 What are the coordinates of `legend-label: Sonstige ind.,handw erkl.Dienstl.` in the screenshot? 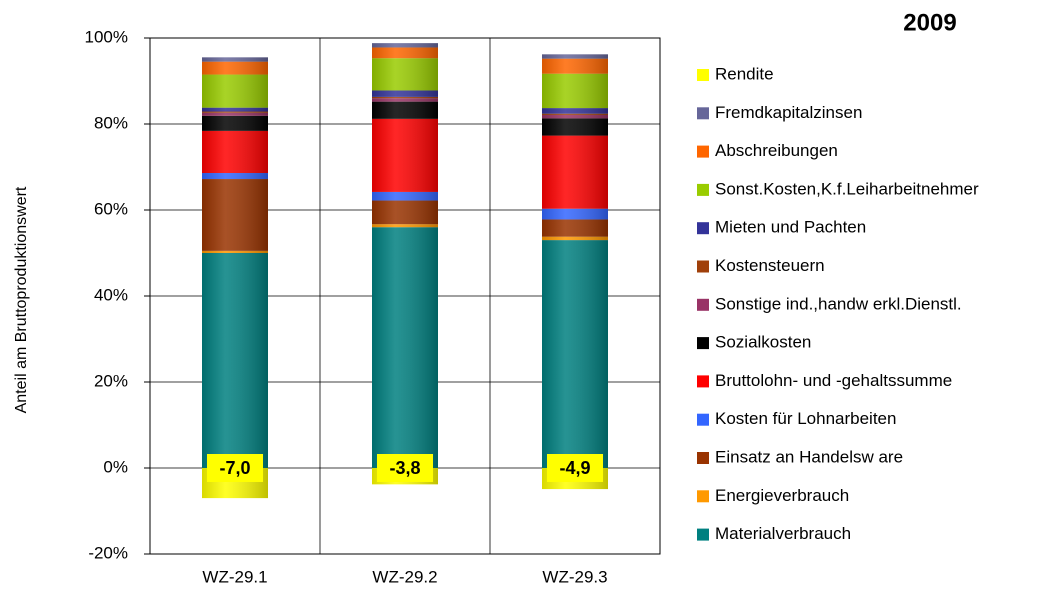 It's located at (838, 303).